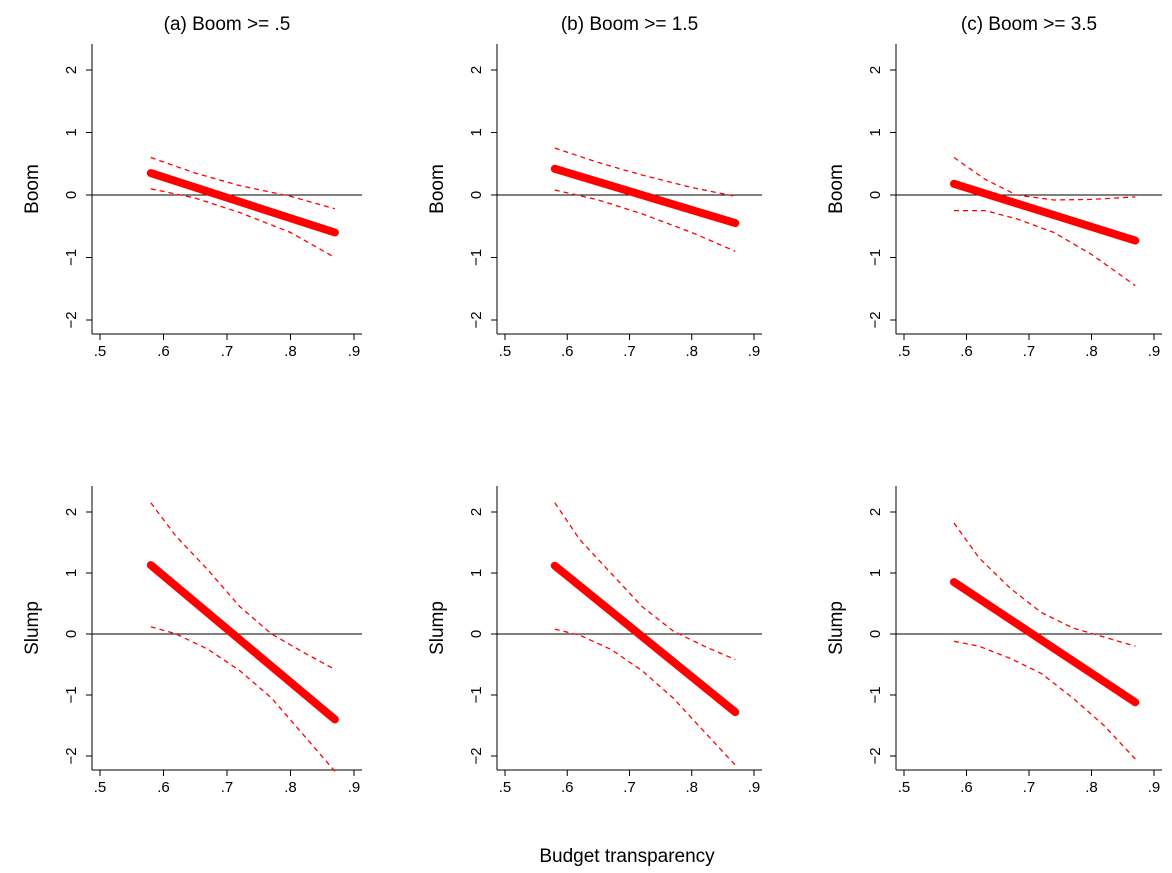  I want to click on panel-5: −2 −1 0 1 2 .5 .6 .7 .8 .9 Slump, so click(594, 641).